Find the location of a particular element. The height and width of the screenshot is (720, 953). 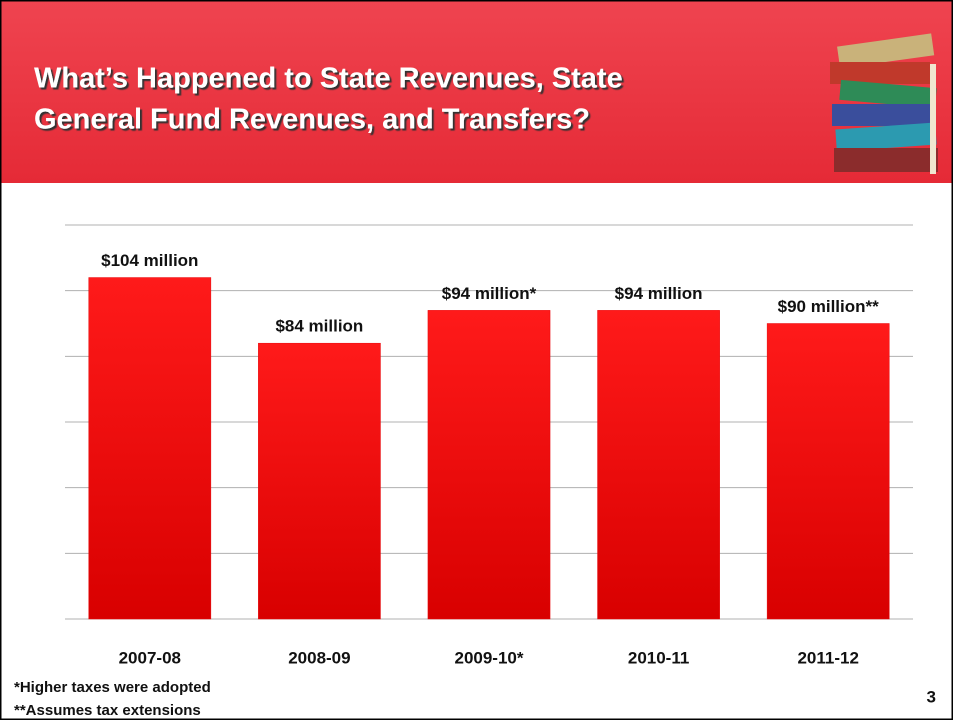

x-tick-label: 2007-08 is located at coordinates (150, 657).